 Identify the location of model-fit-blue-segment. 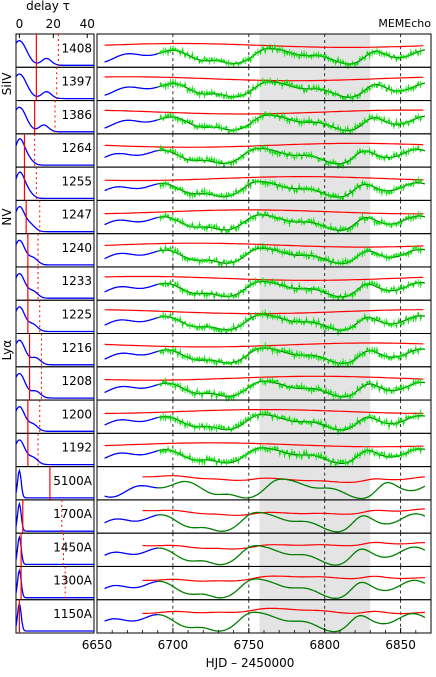
(131, 355).